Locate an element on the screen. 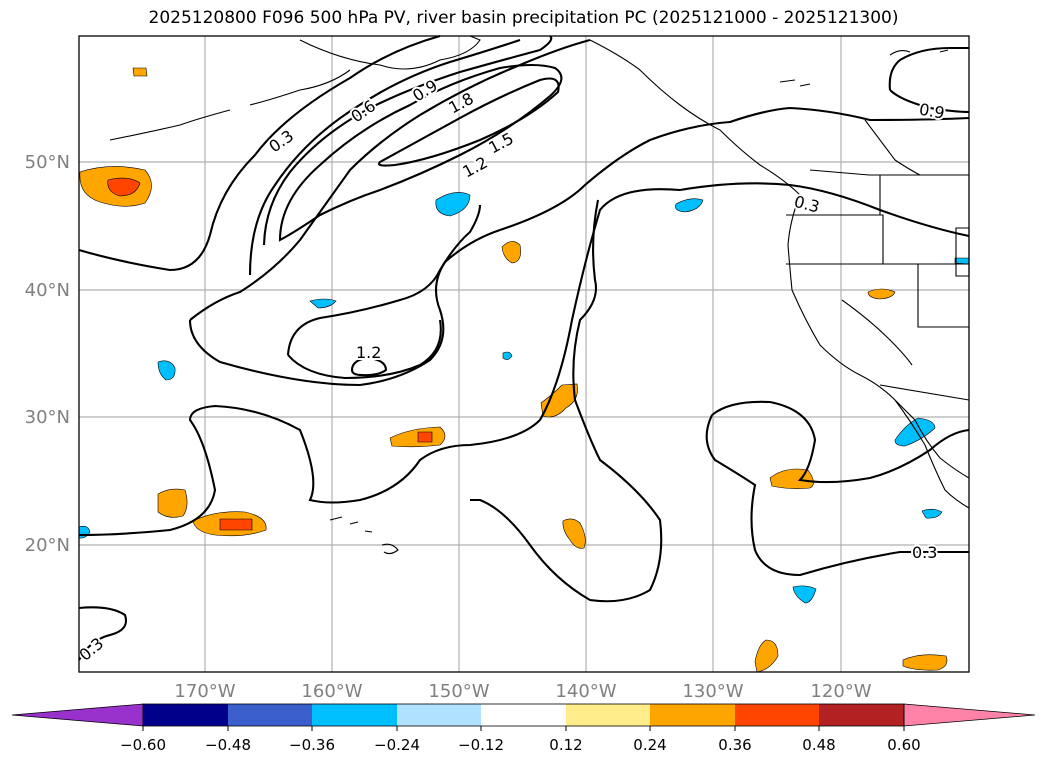 Image resolution: width=1047 pixels, height=765 pixels. lat-tick-labels: 50°N 40°N 30°N 20°N is located at coordinates (47, 354).